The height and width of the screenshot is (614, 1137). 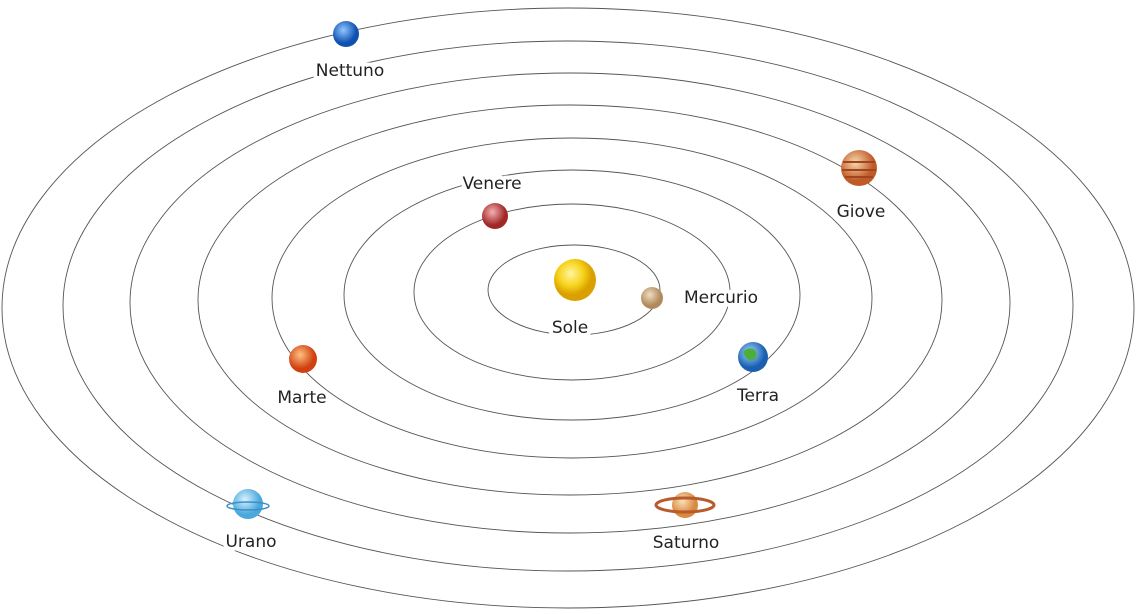 I want to click on sun, so click(x=575, y=280).